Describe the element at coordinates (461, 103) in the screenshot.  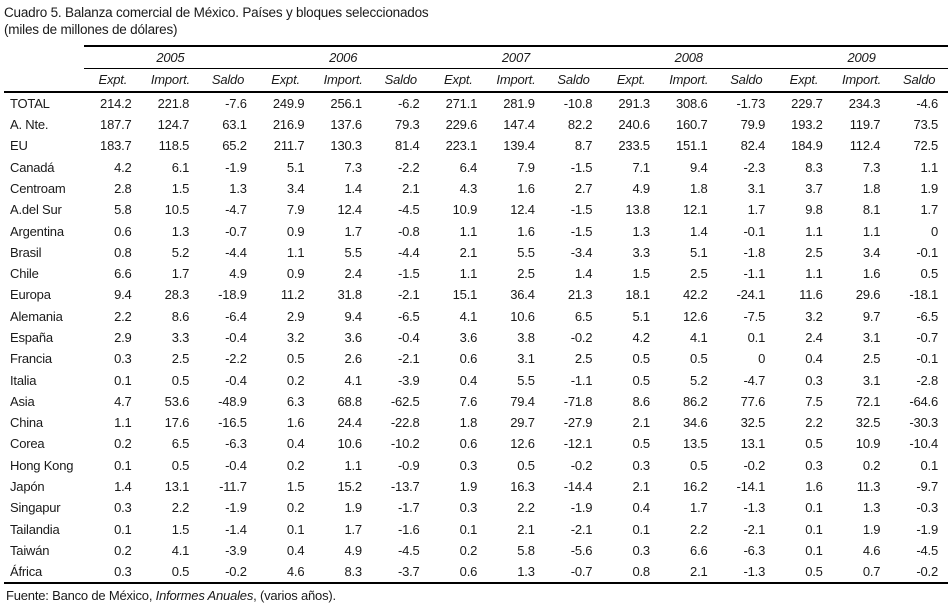
I see `data-cell: 271.1` at that location.